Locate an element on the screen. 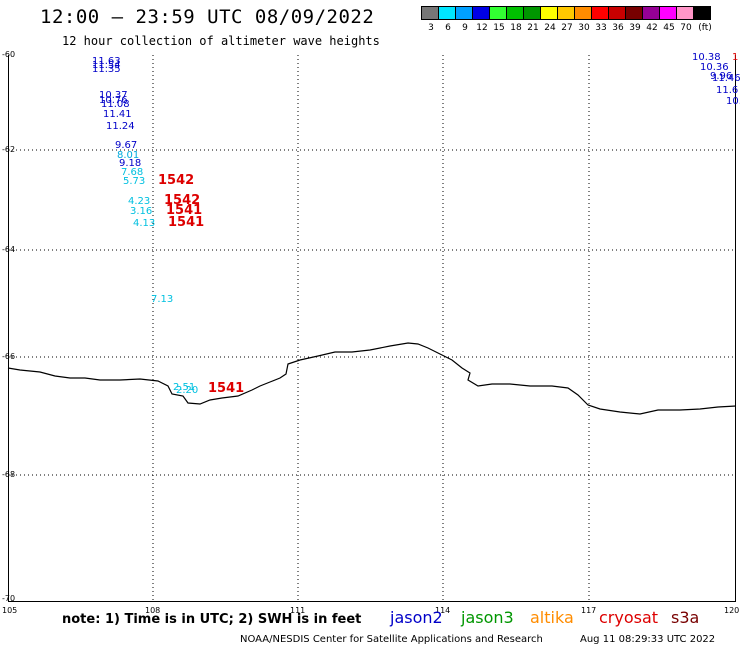  colorbar-label: 33 is located at coordinates (601, 28).